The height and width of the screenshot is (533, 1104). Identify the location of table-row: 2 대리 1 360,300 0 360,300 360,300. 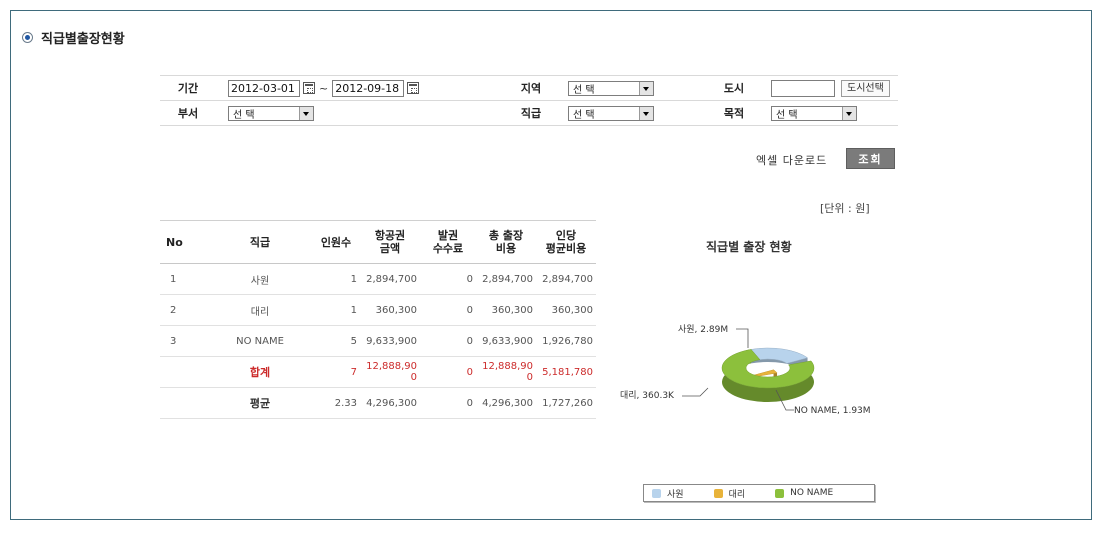
(378, 310).